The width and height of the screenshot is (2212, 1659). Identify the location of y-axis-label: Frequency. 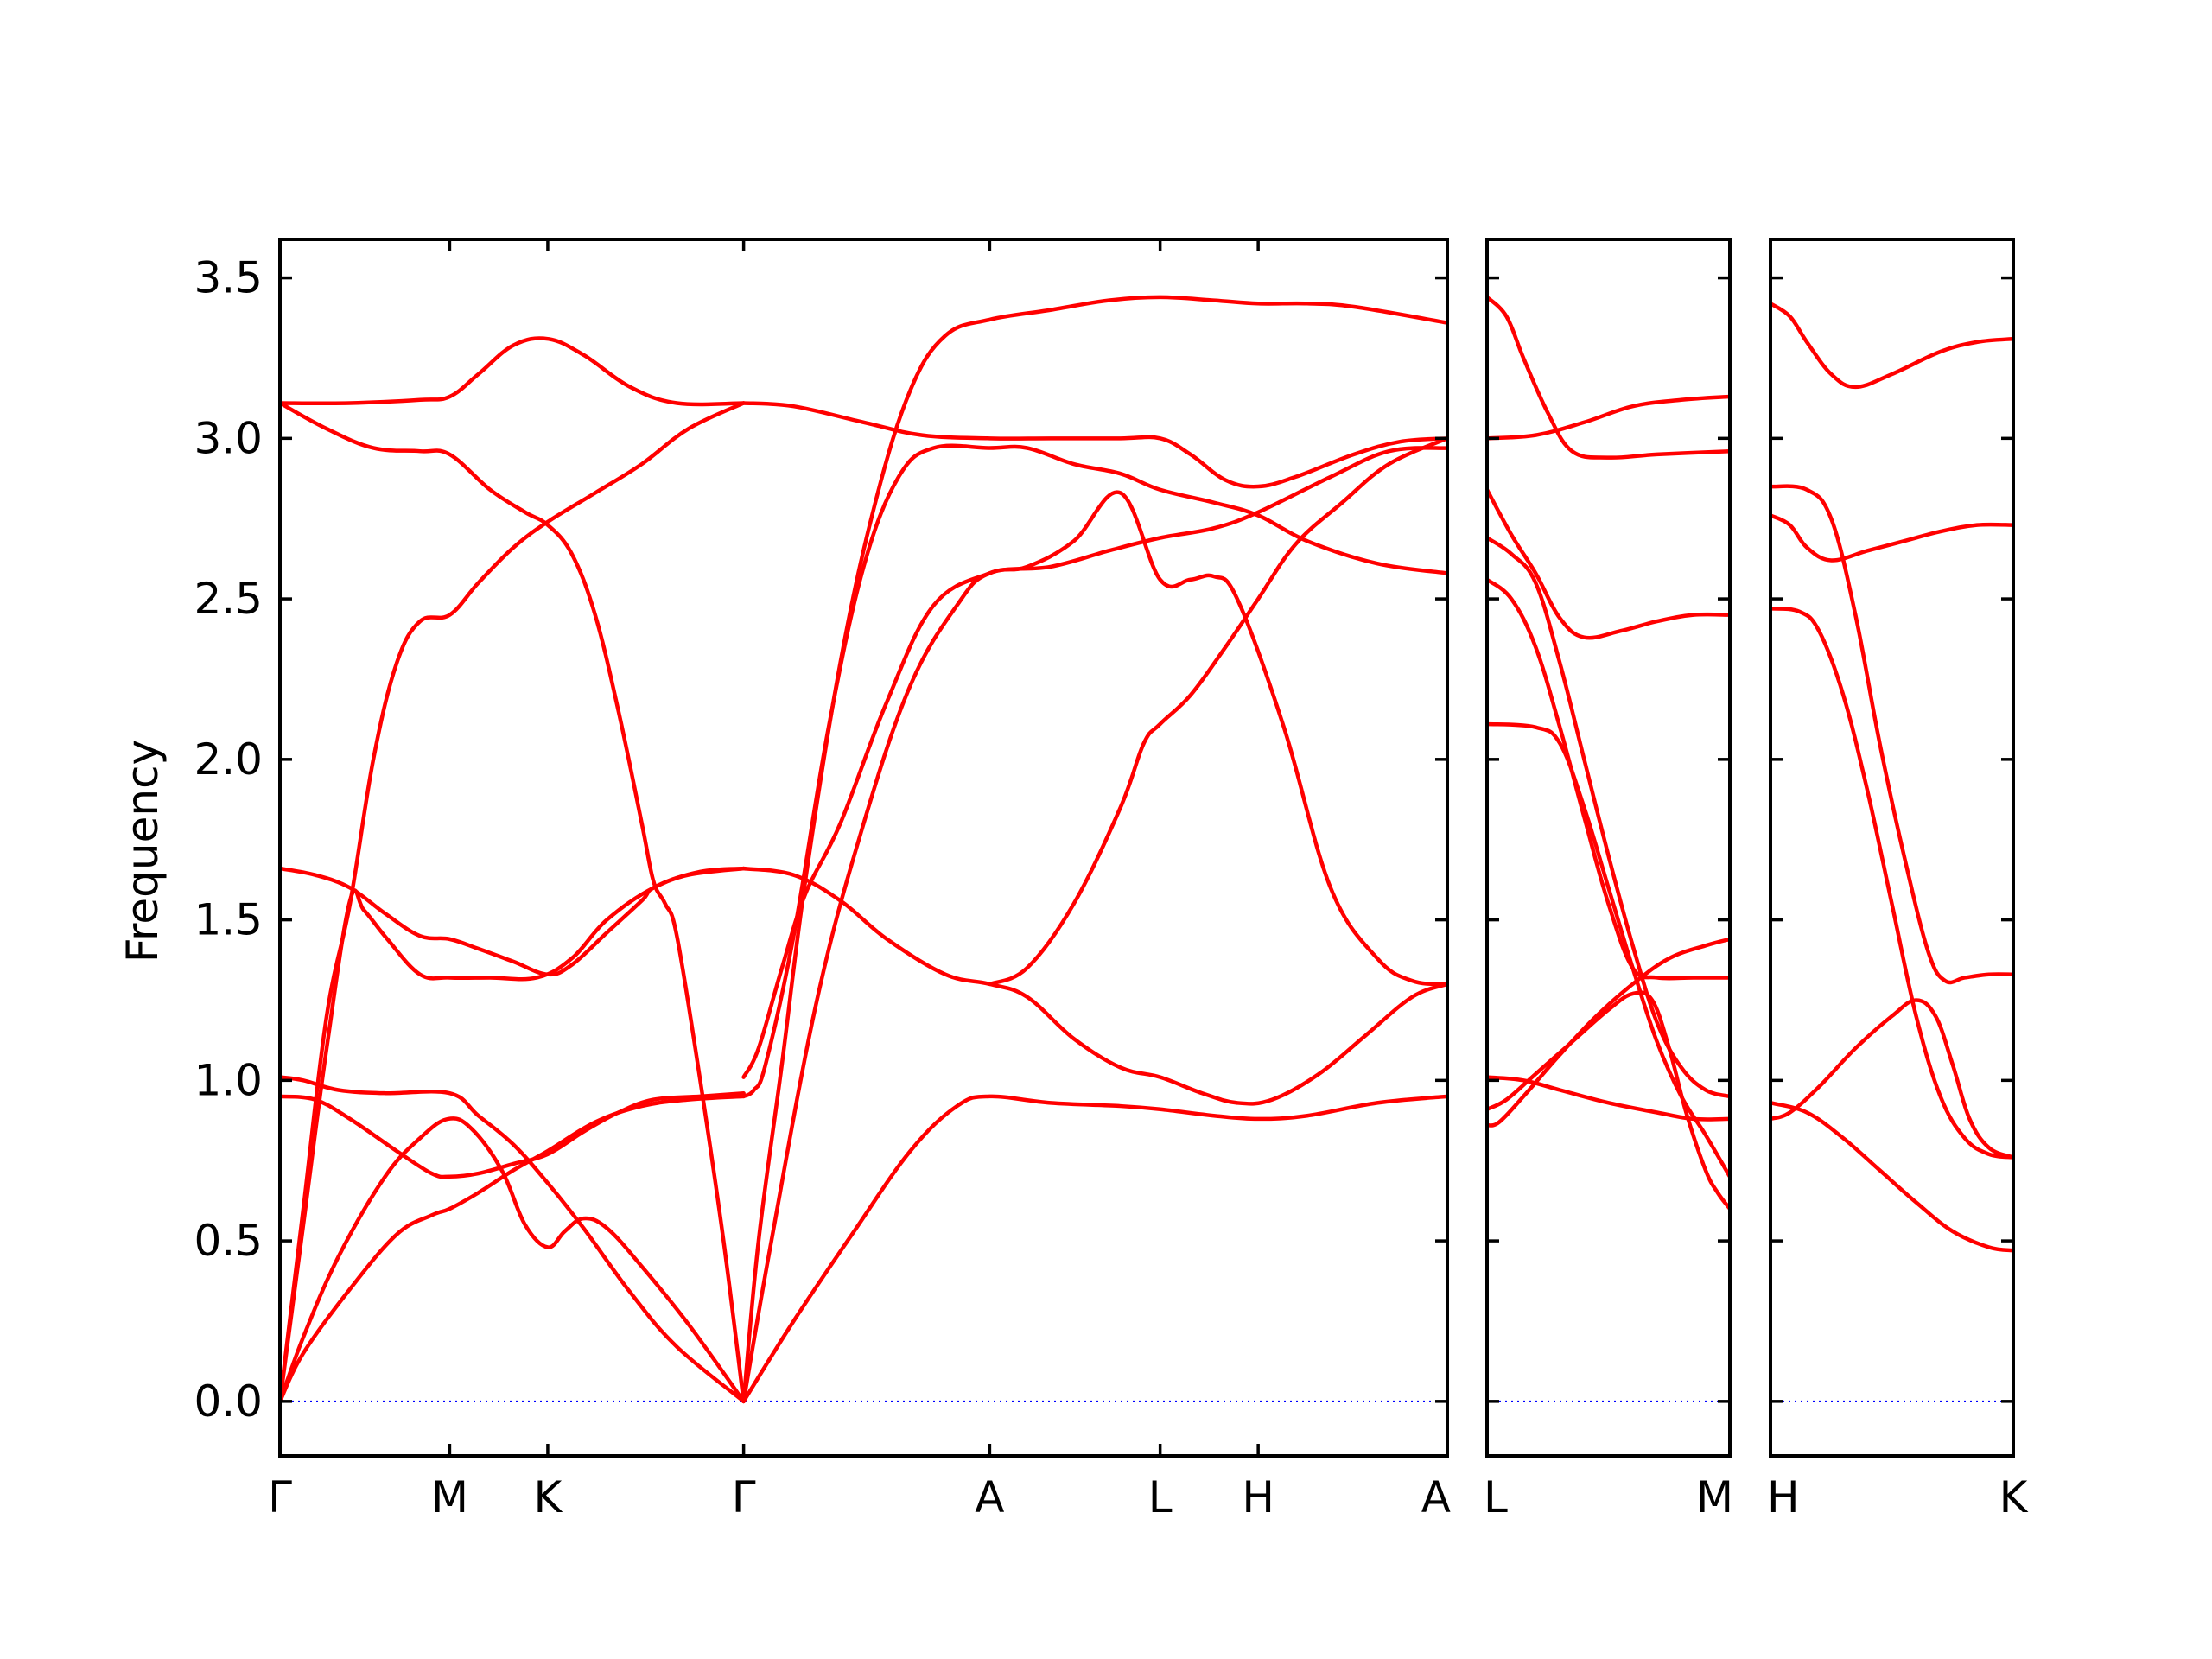
(143, 851).